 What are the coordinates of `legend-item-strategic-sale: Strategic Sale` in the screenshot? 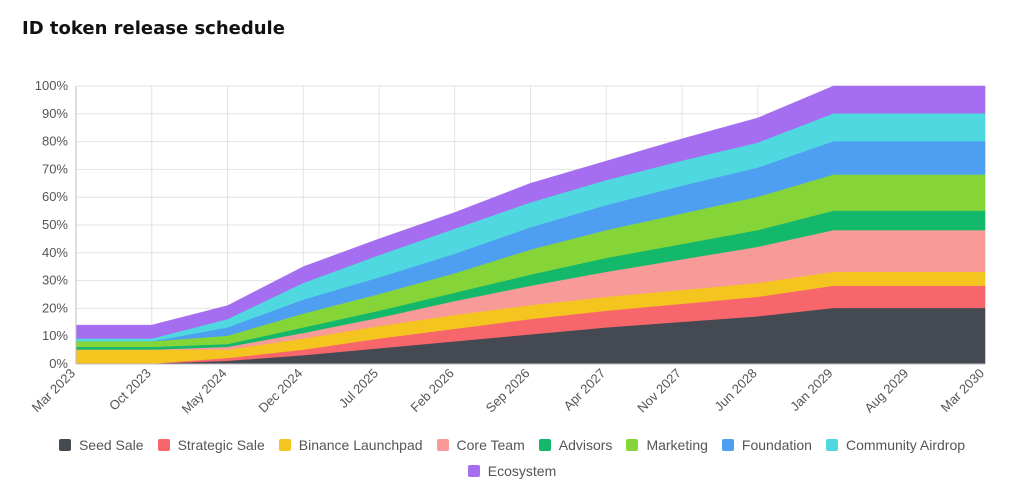 It's located at (211, 445).